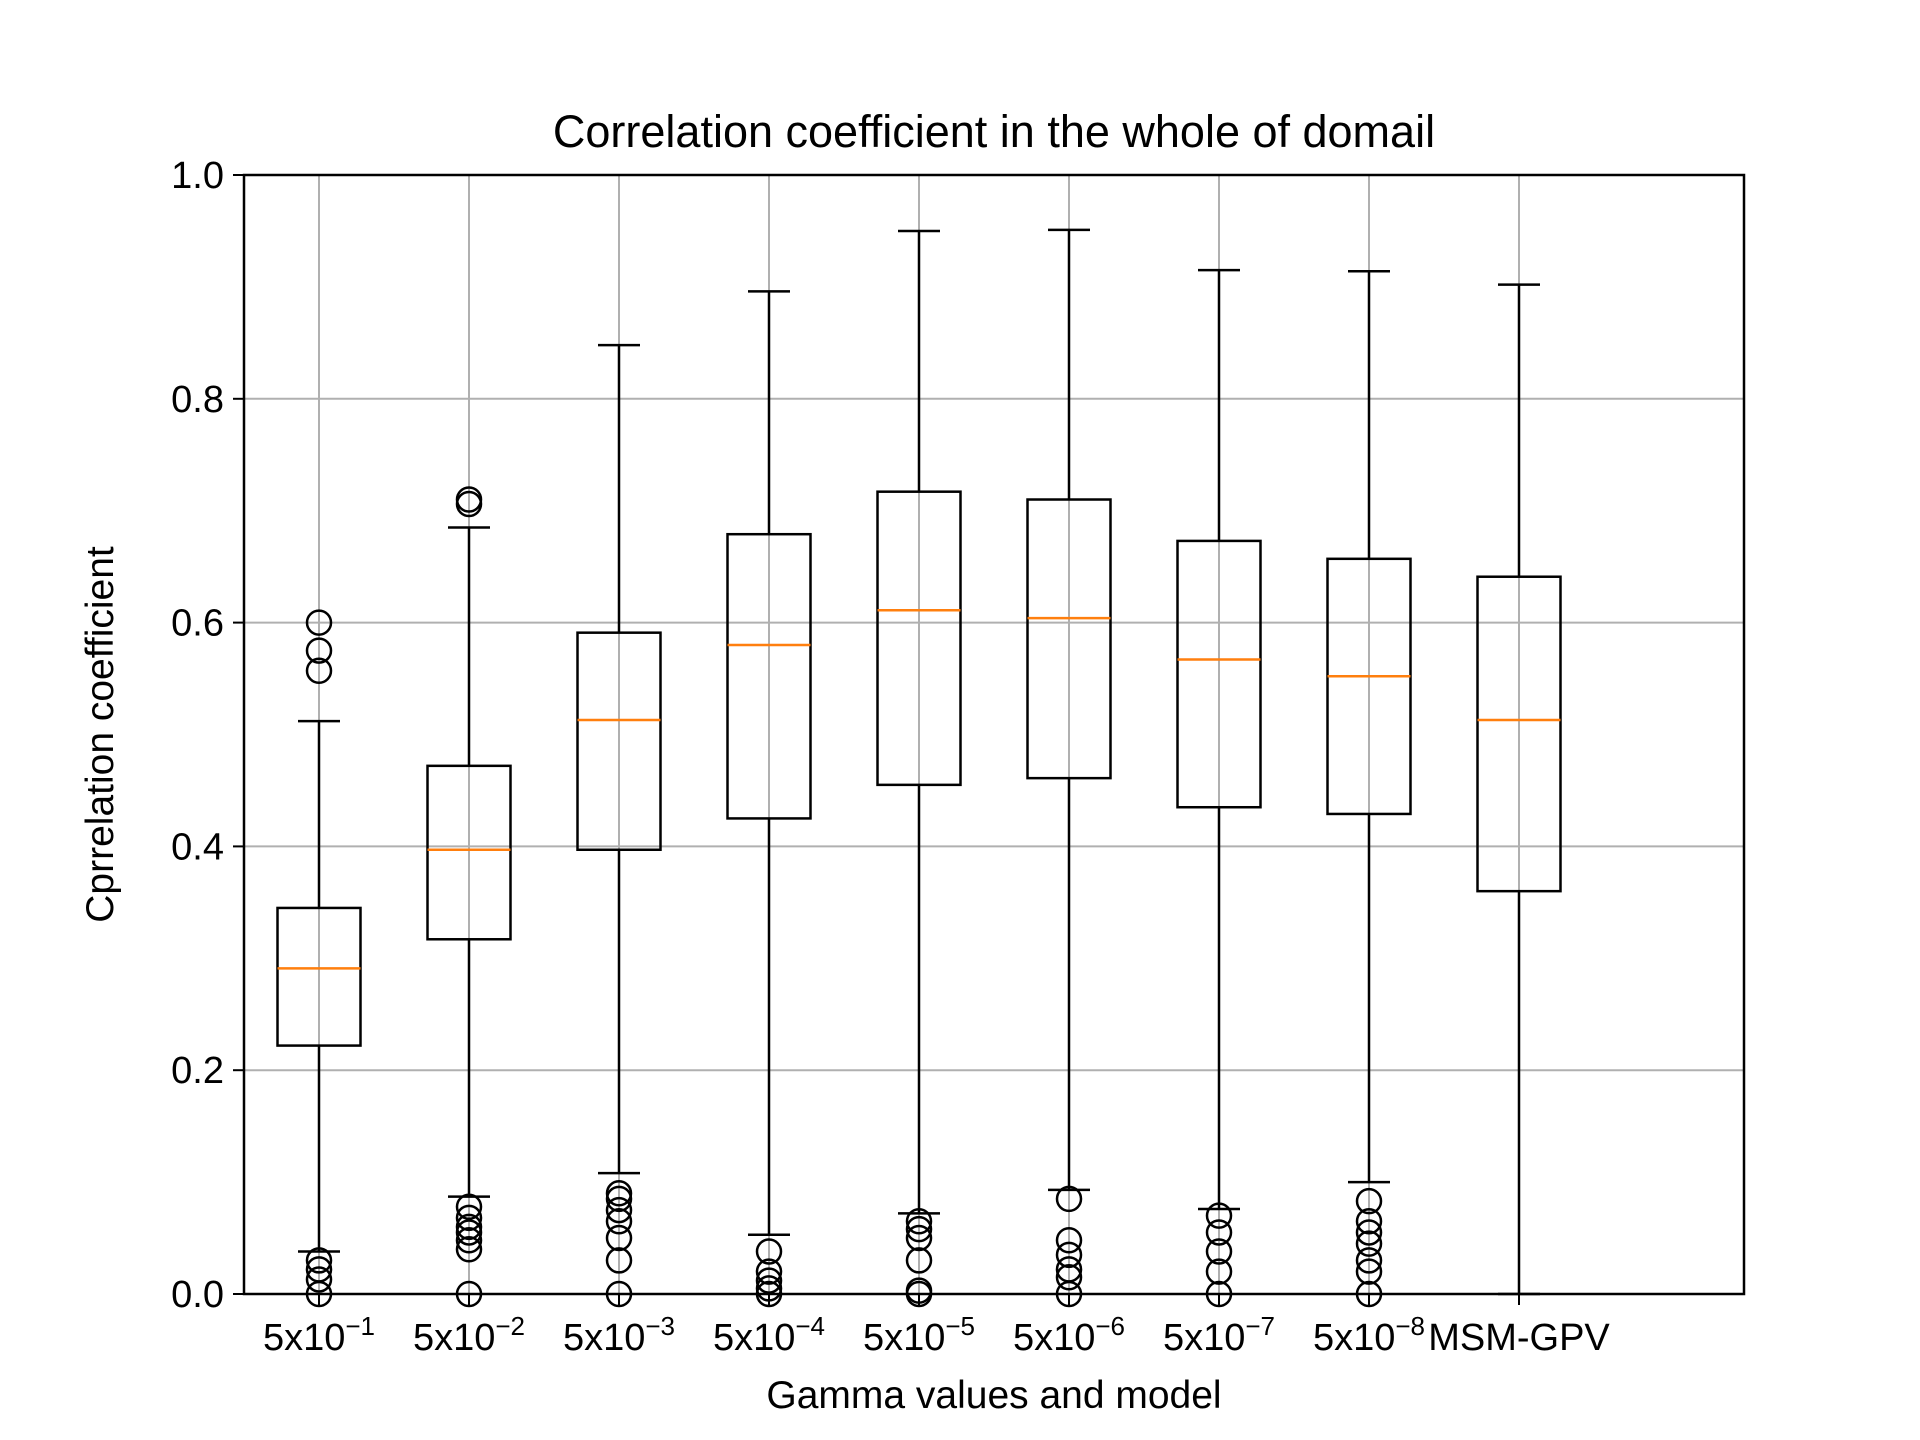 This screenshot has height=1440, width=1920. I want to click on y-tick-label: 0.4, so click(197, 847).